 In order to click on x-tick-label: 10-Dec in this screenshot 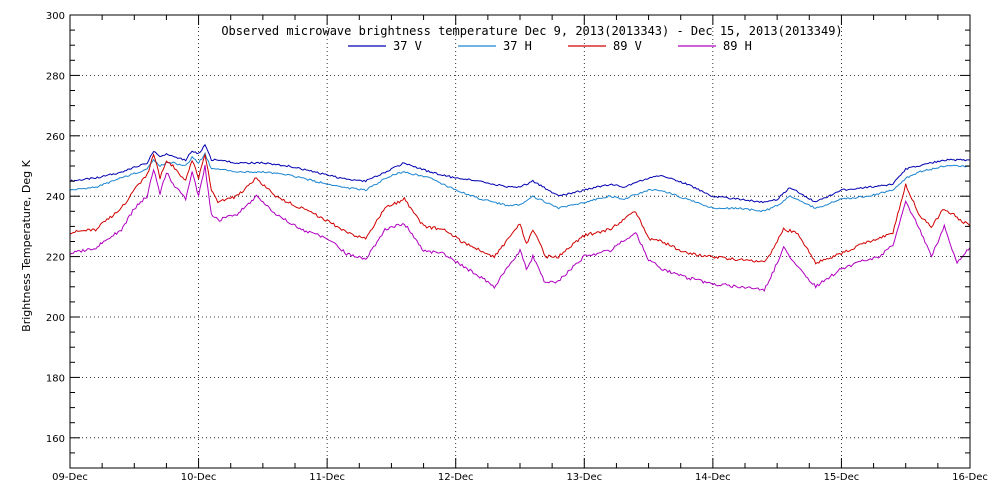, I will do `click(199, 477)`.